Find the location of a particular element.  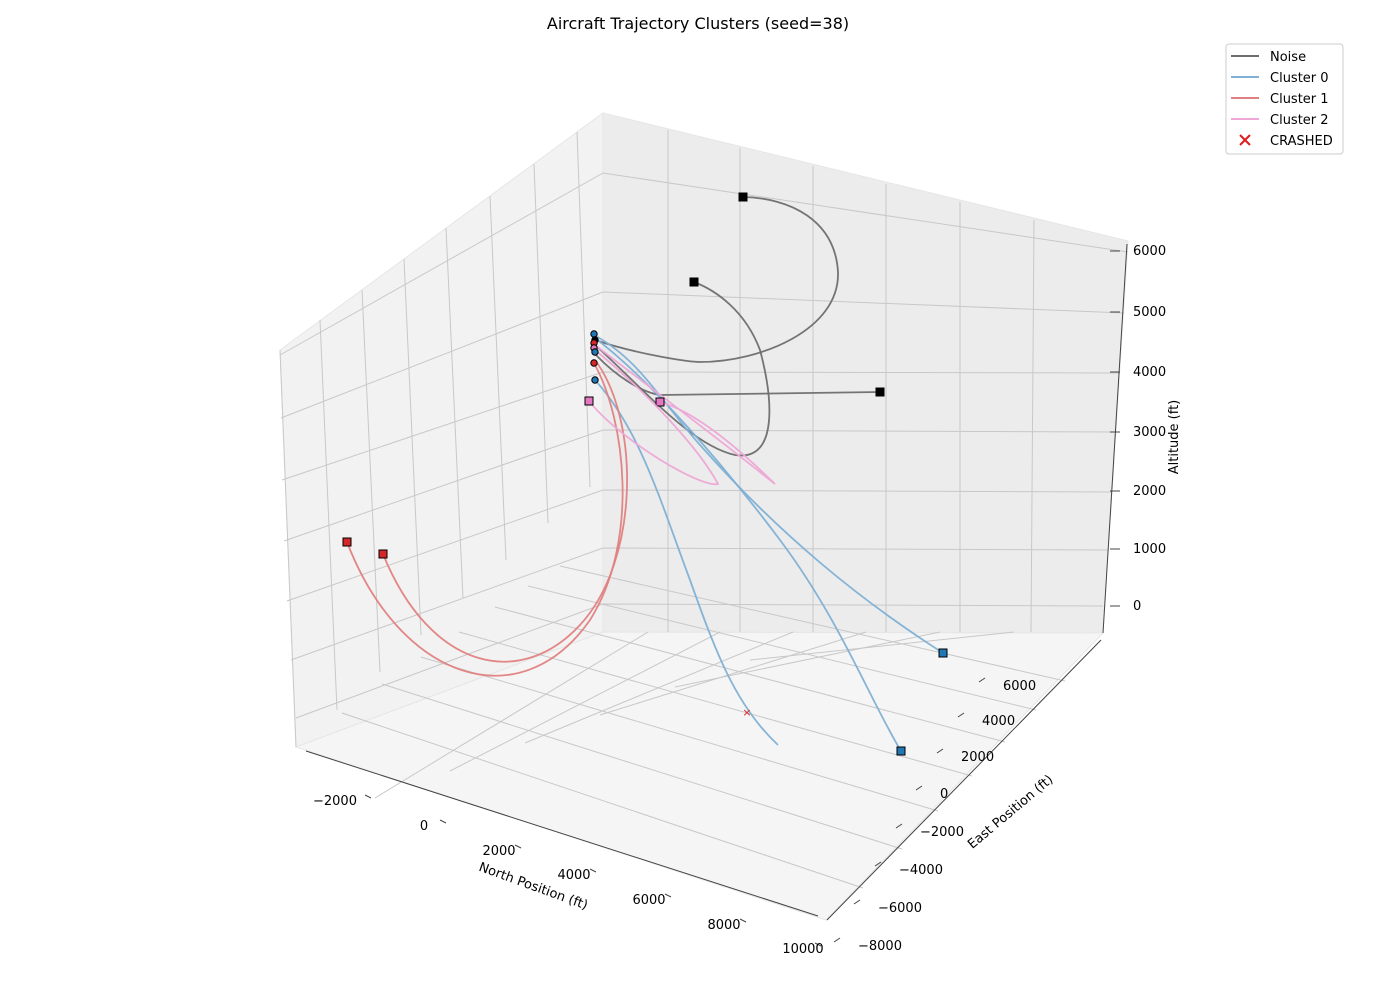

crash-marker: × is located at coordinates (746, 712).